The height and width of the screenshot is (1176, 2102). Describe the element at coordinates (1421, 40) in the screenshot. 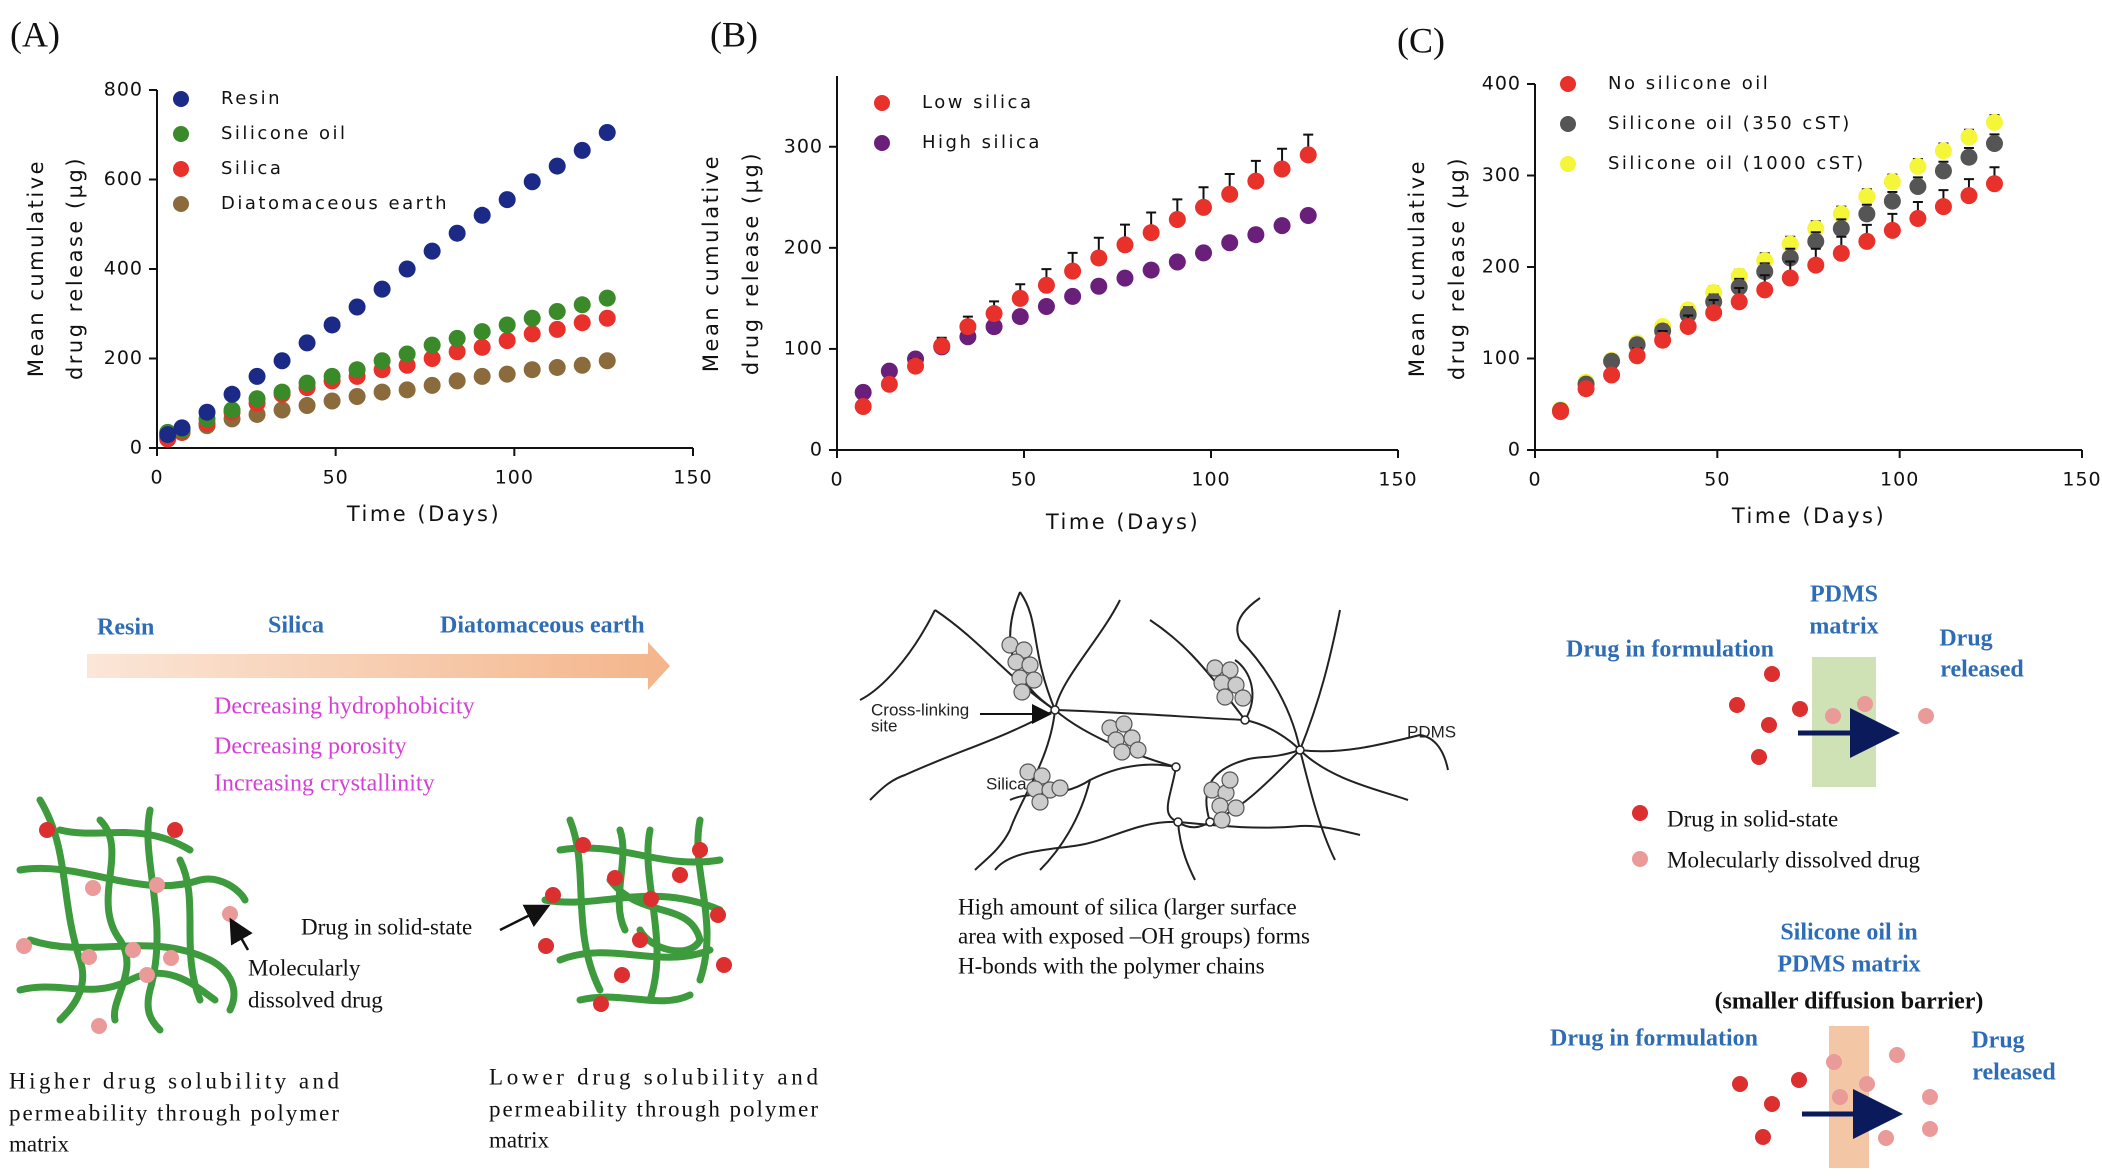

I see `panel-label: (C)` at that location.